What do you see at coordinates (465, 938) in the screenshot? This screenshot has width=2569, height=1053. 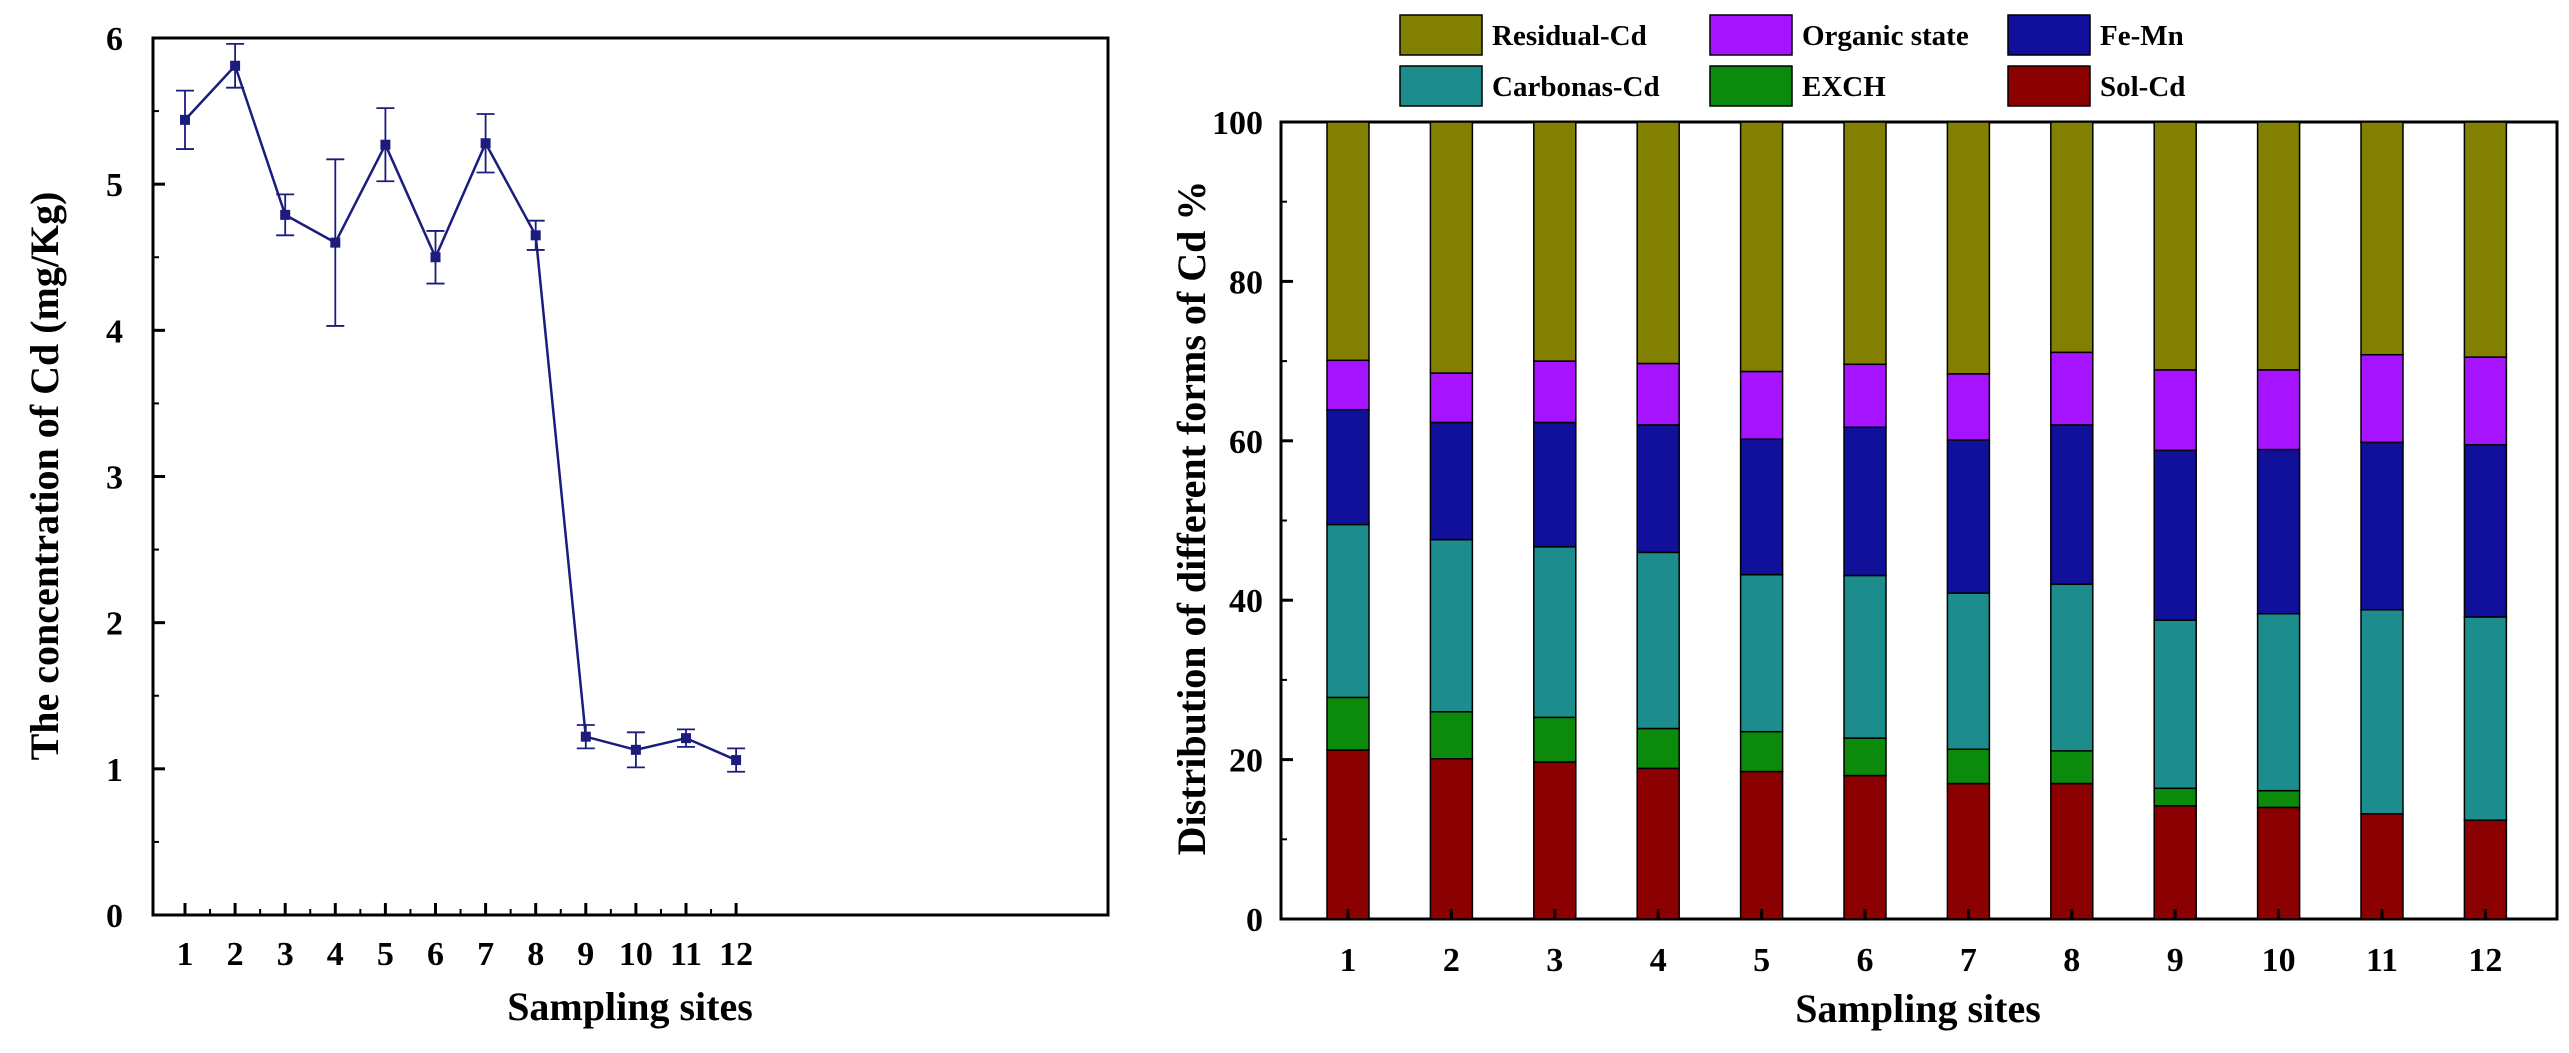 I see `line-chart-x-axis: 1 2 3 4 5 6 7 8 9 10 11 12` at bounding box center [465, 938].